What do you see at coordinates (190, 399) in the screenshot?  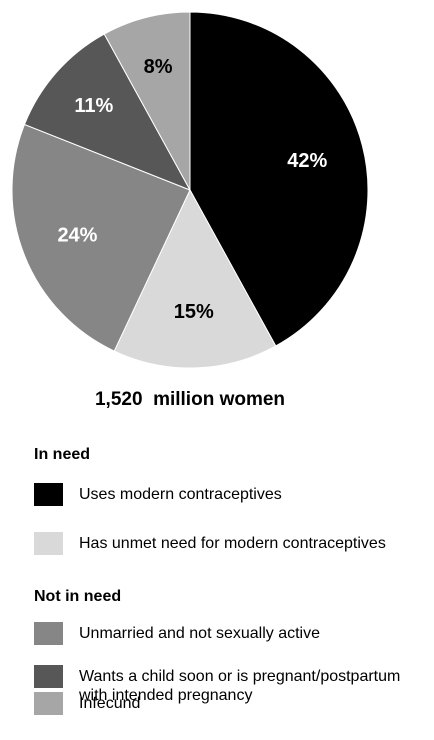 I see `chart-caption: 1,520 million women` at bounding box center [190, 399].